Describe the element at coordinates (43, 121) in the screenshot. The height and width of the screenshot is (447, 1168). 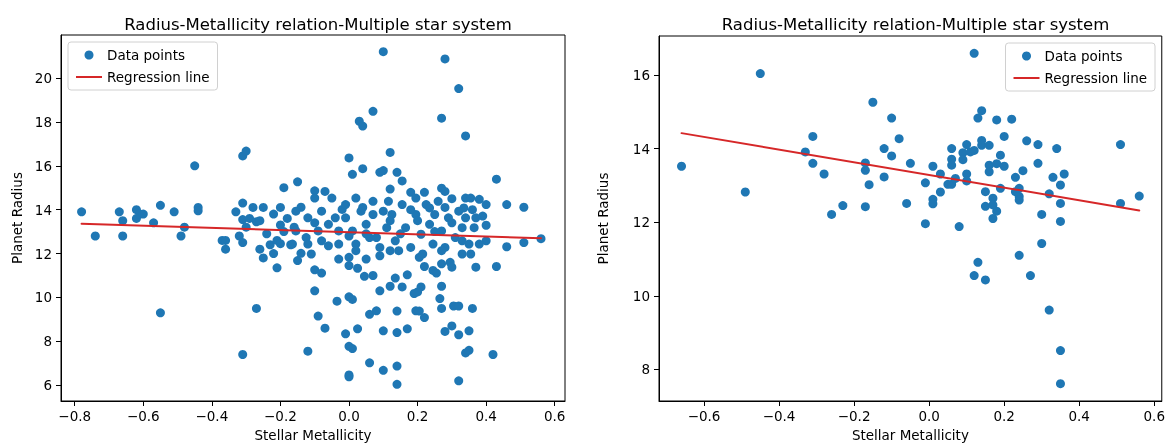
I see `y-tick-label: 18` at that location.